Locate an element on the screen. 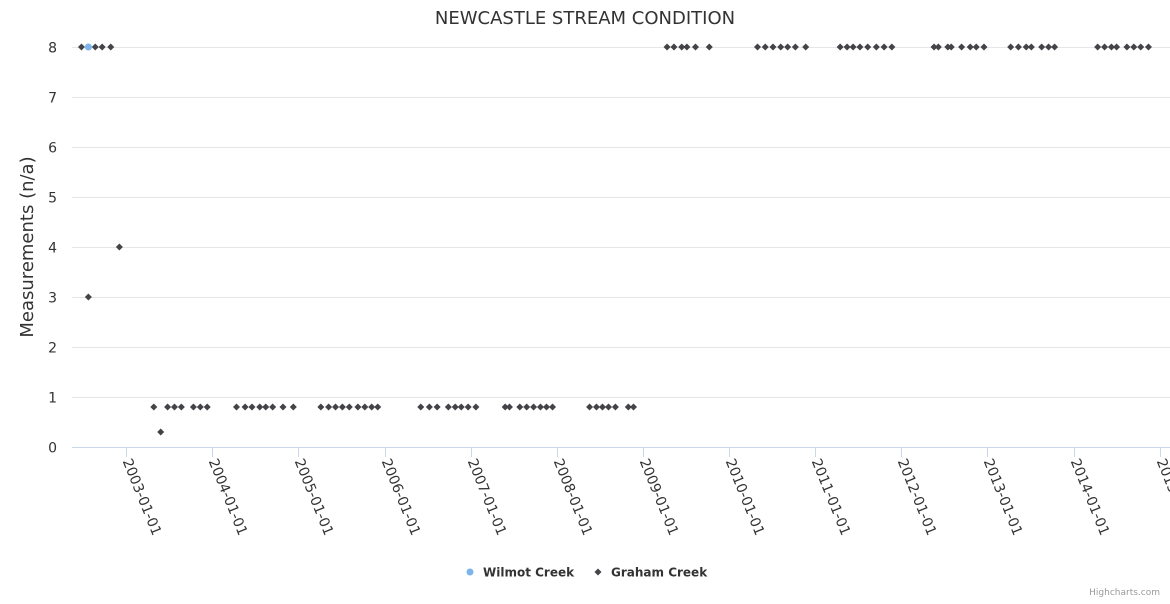  legend-item-wilmot-creek: Wilmot Creek is located at coordinates (521, 573).